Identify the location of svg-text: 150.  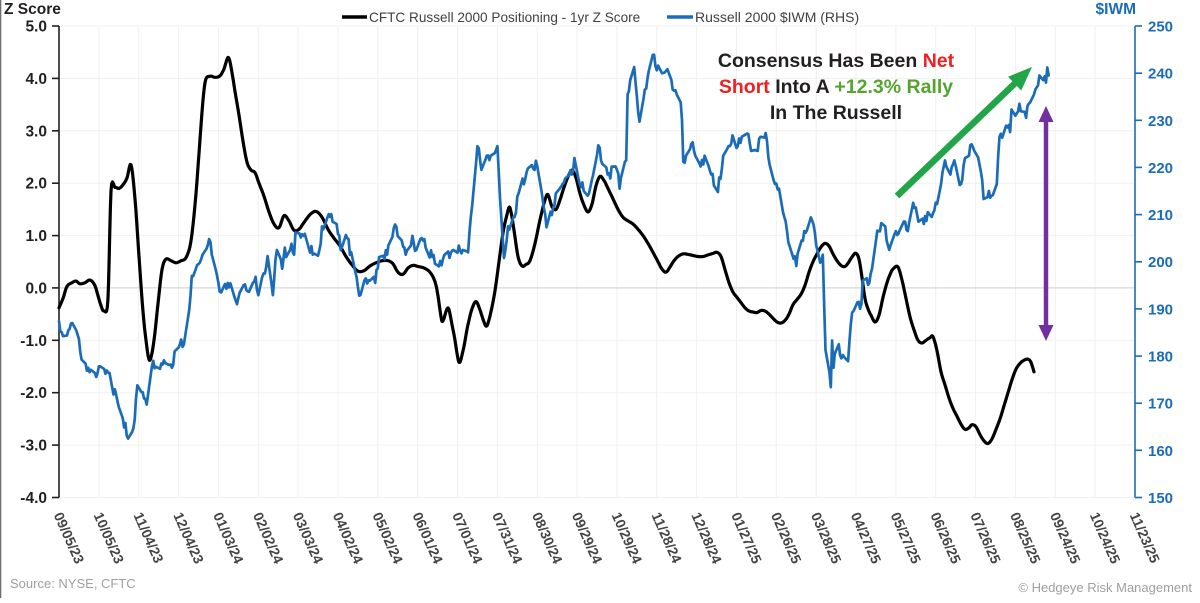
(1160, 498).